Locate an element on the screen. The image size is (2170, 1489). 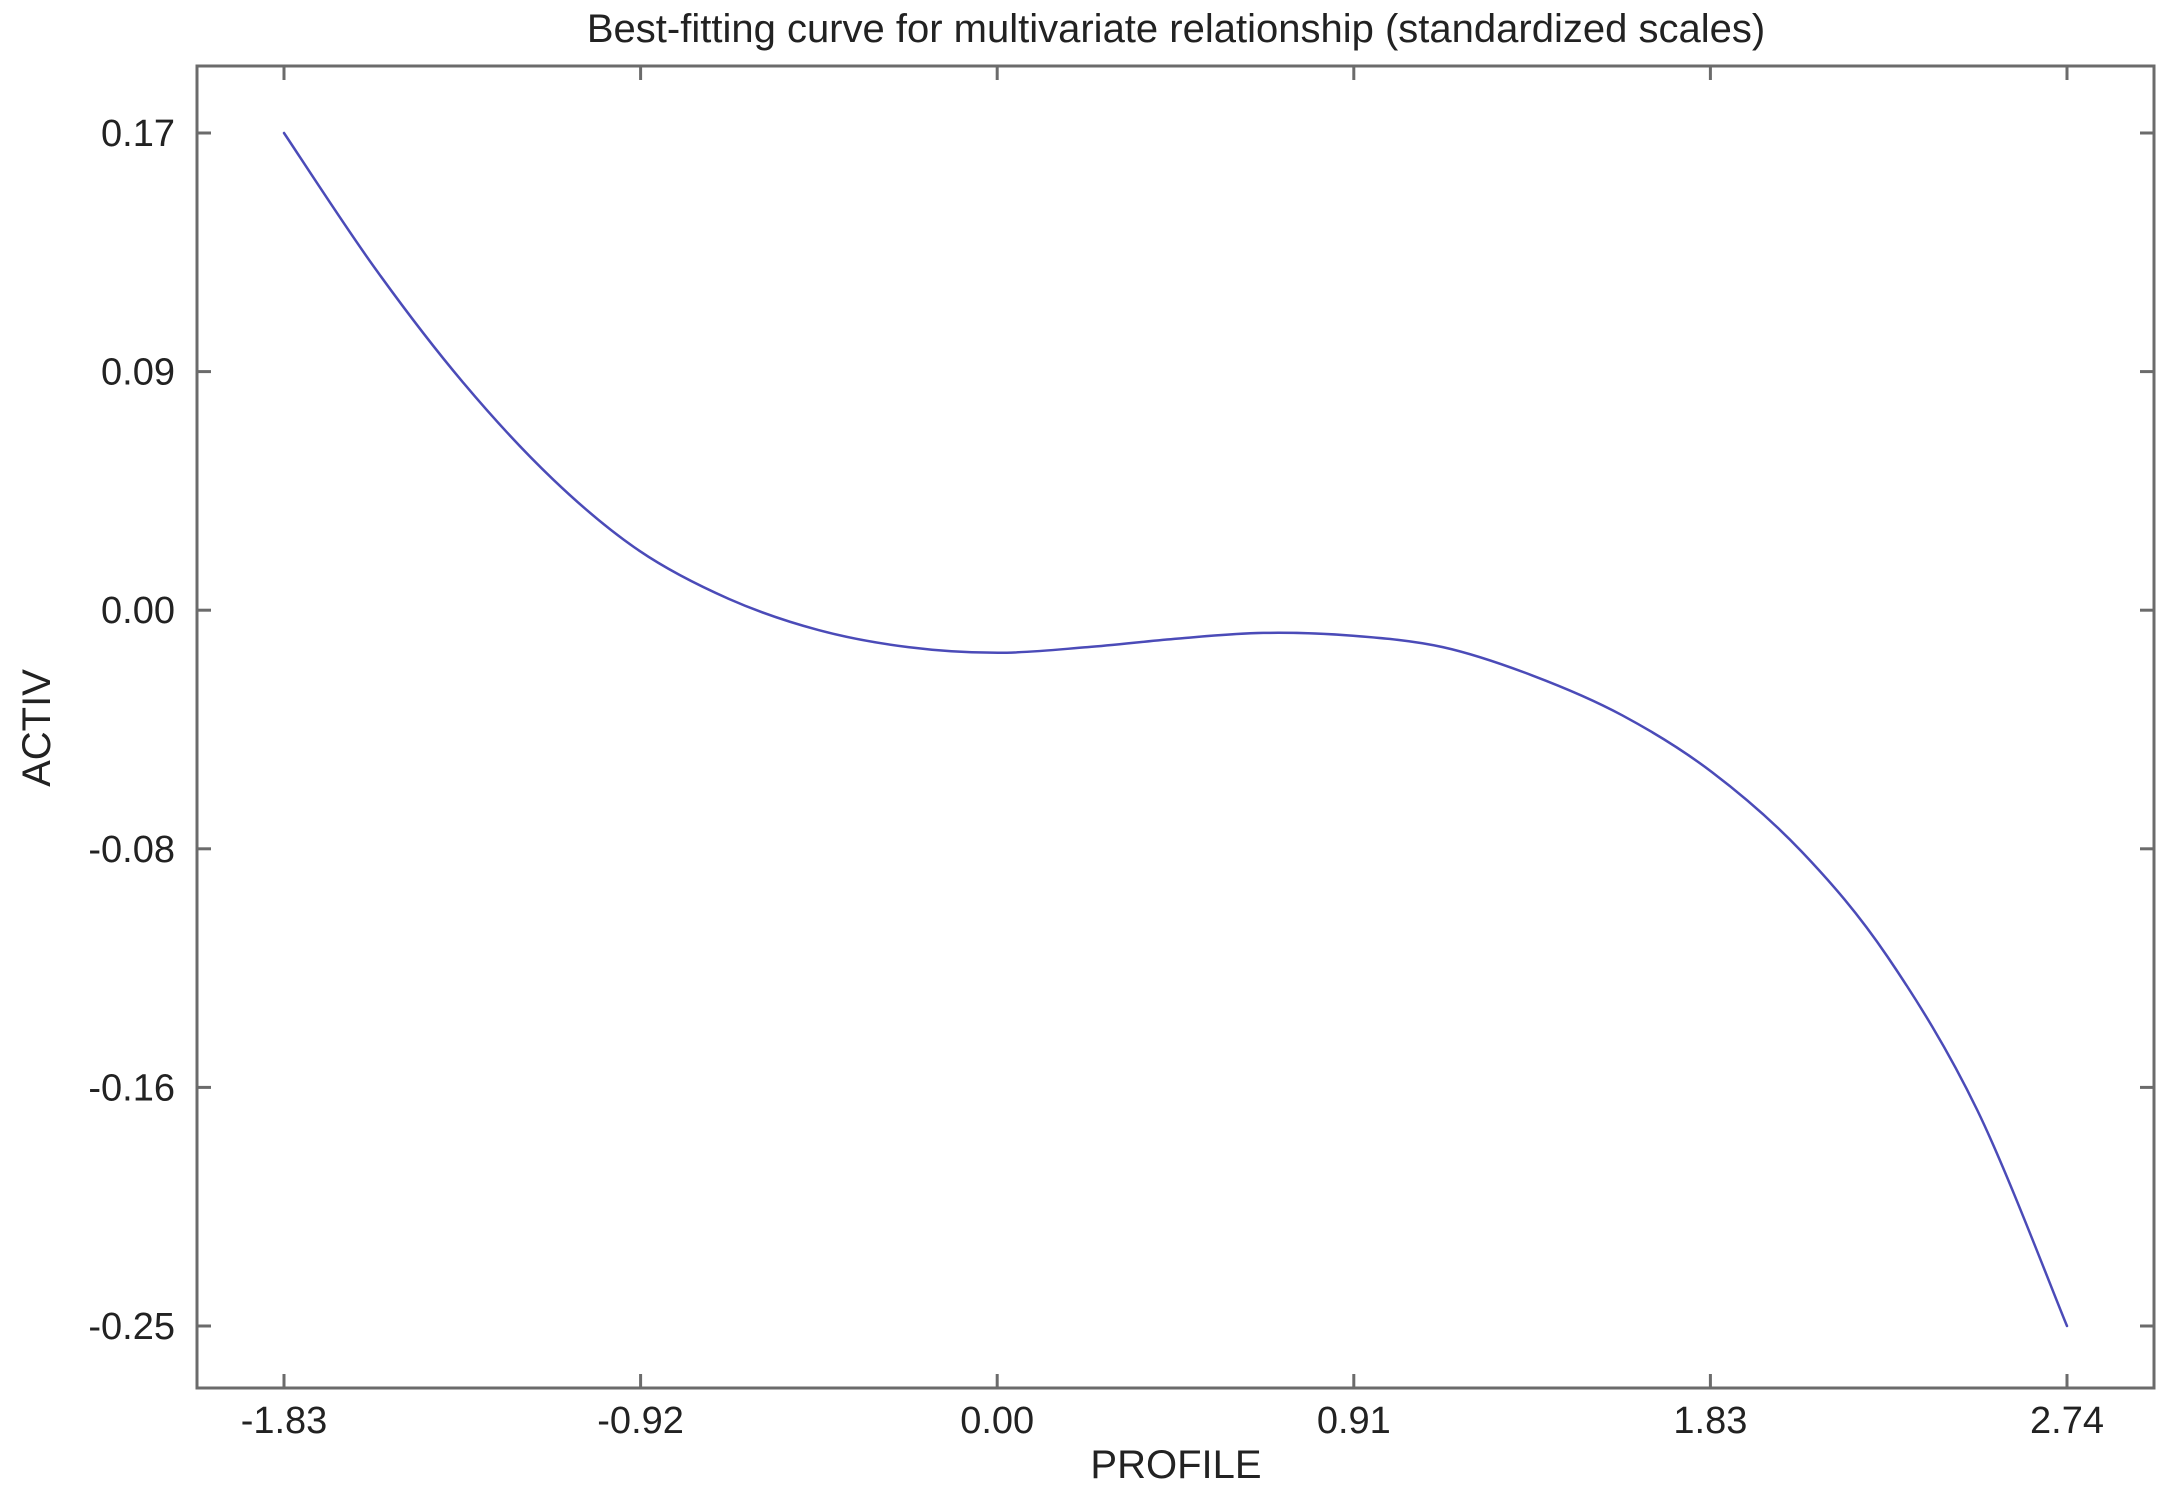
x-tick-label: 2.74 is located at coordinates (2067, 1421).